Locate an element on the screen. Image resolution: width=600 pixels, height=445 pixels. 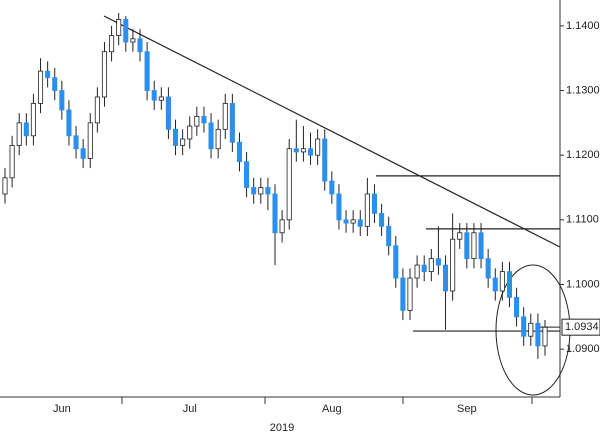
x-axis-label: 2019 is located at coordinates (282, 428).